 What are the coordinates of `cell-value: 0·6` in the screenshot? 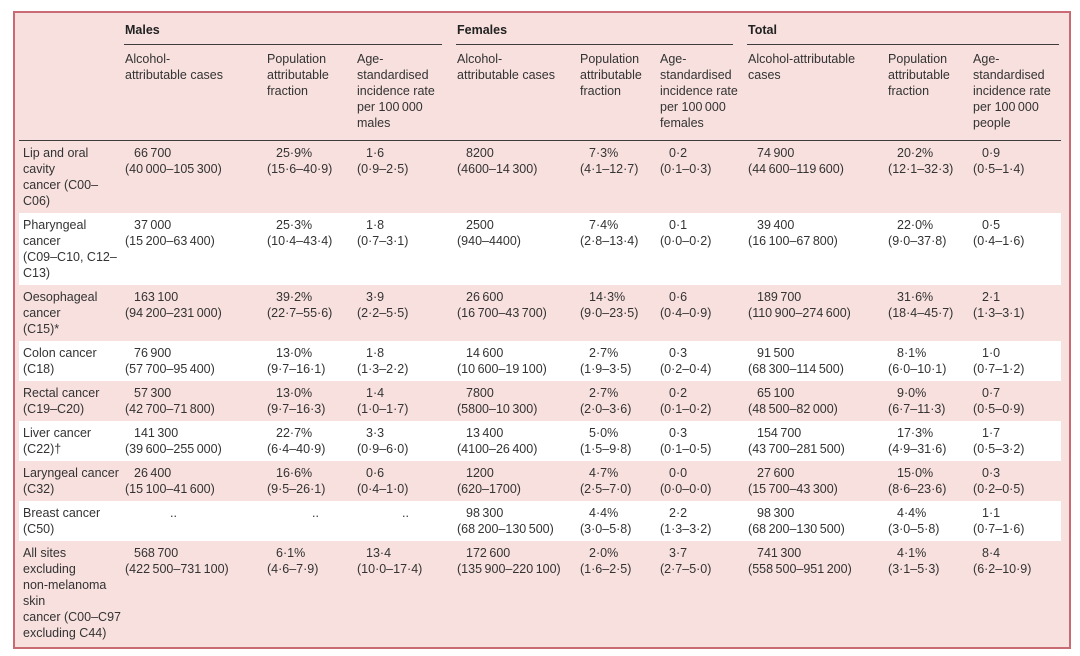 It's located at (678, 297).